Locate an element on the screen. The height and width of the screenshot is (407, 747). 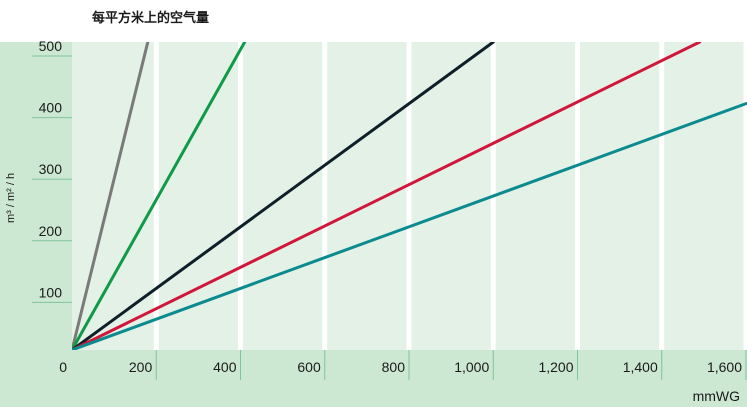
x-axis-ticks: 0 200 400 600 800 1,000 1,200 1,400 1,600 is located at coordinates (403, 365).